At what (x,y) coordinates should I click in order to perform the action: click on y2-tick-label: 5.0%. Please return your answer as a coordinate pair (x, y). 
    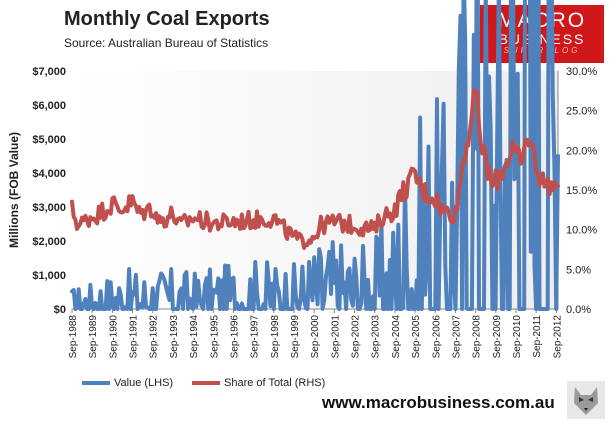
    Looking at the image, I should click on (578, 270).